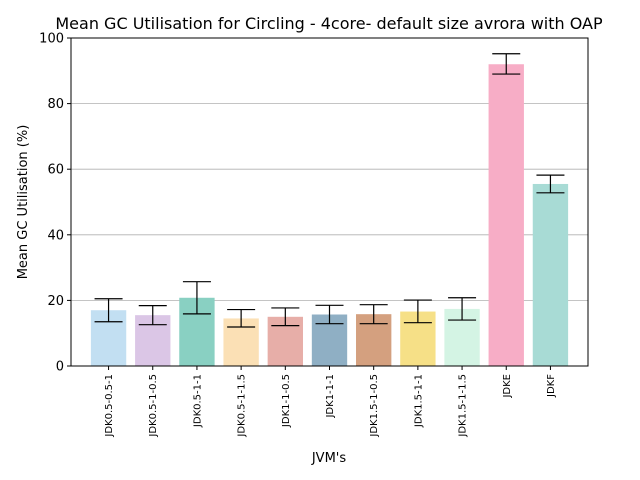 The image size is (640, 480). I want to click on x-tick-label: JDKE, so click(507, 386).